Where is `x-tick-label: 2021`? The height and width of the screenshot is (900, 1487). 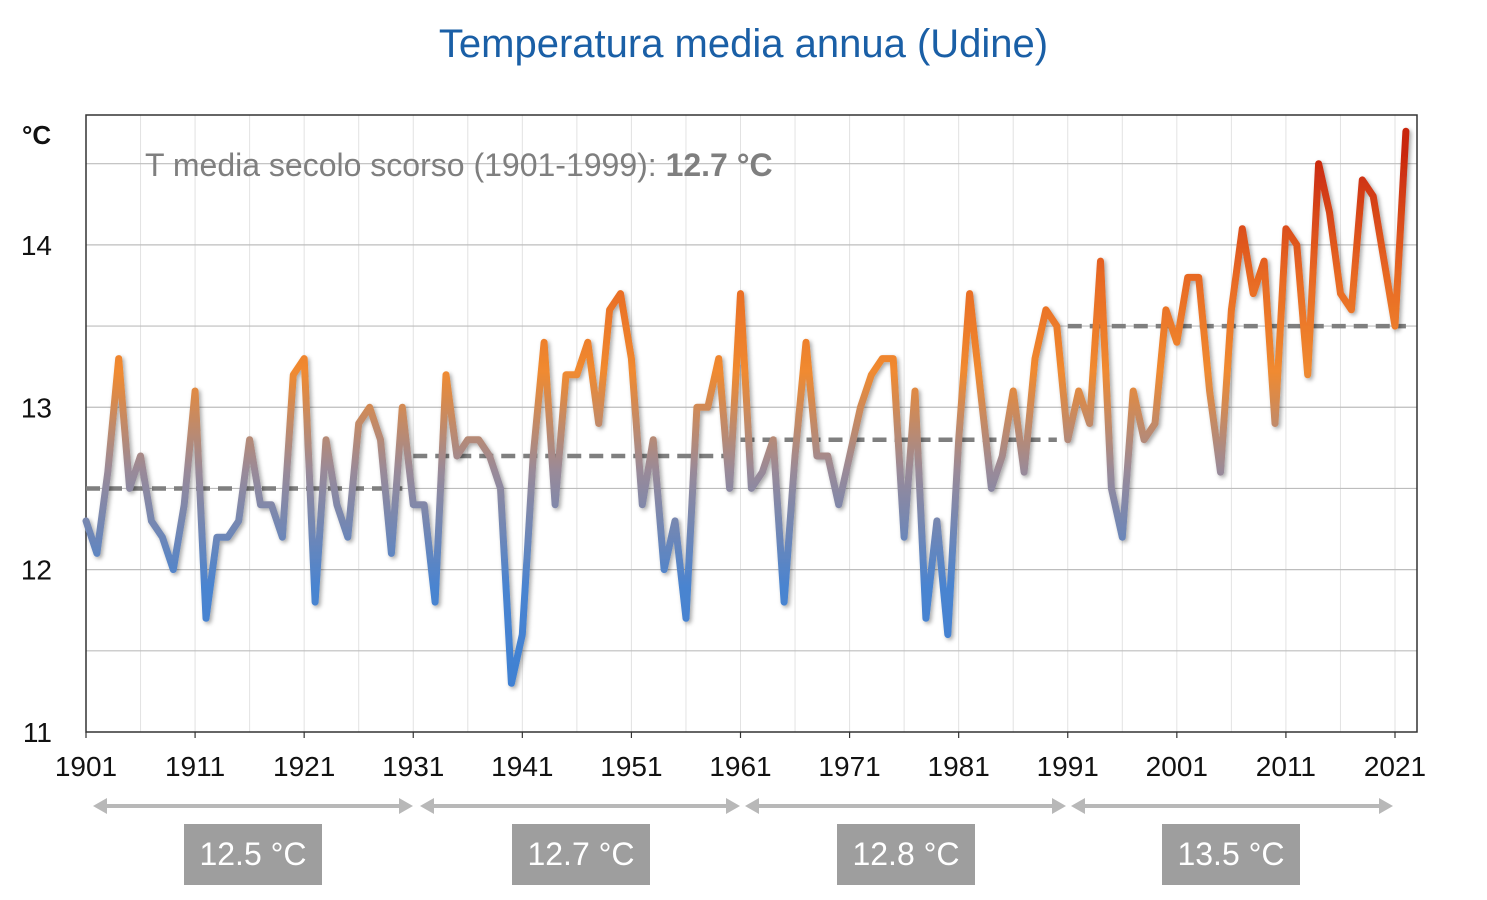
x-tick-label: 2021 is located at coordinates (1395, 766).